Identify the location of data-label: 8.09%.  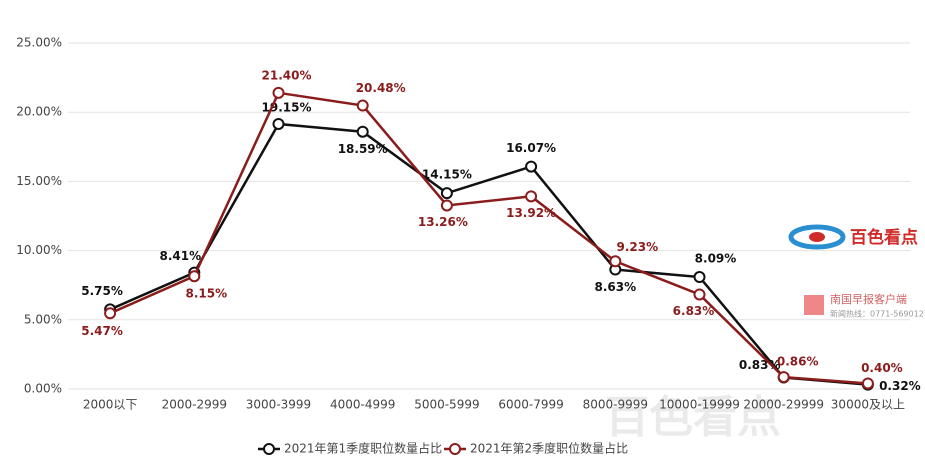
(716, 259).